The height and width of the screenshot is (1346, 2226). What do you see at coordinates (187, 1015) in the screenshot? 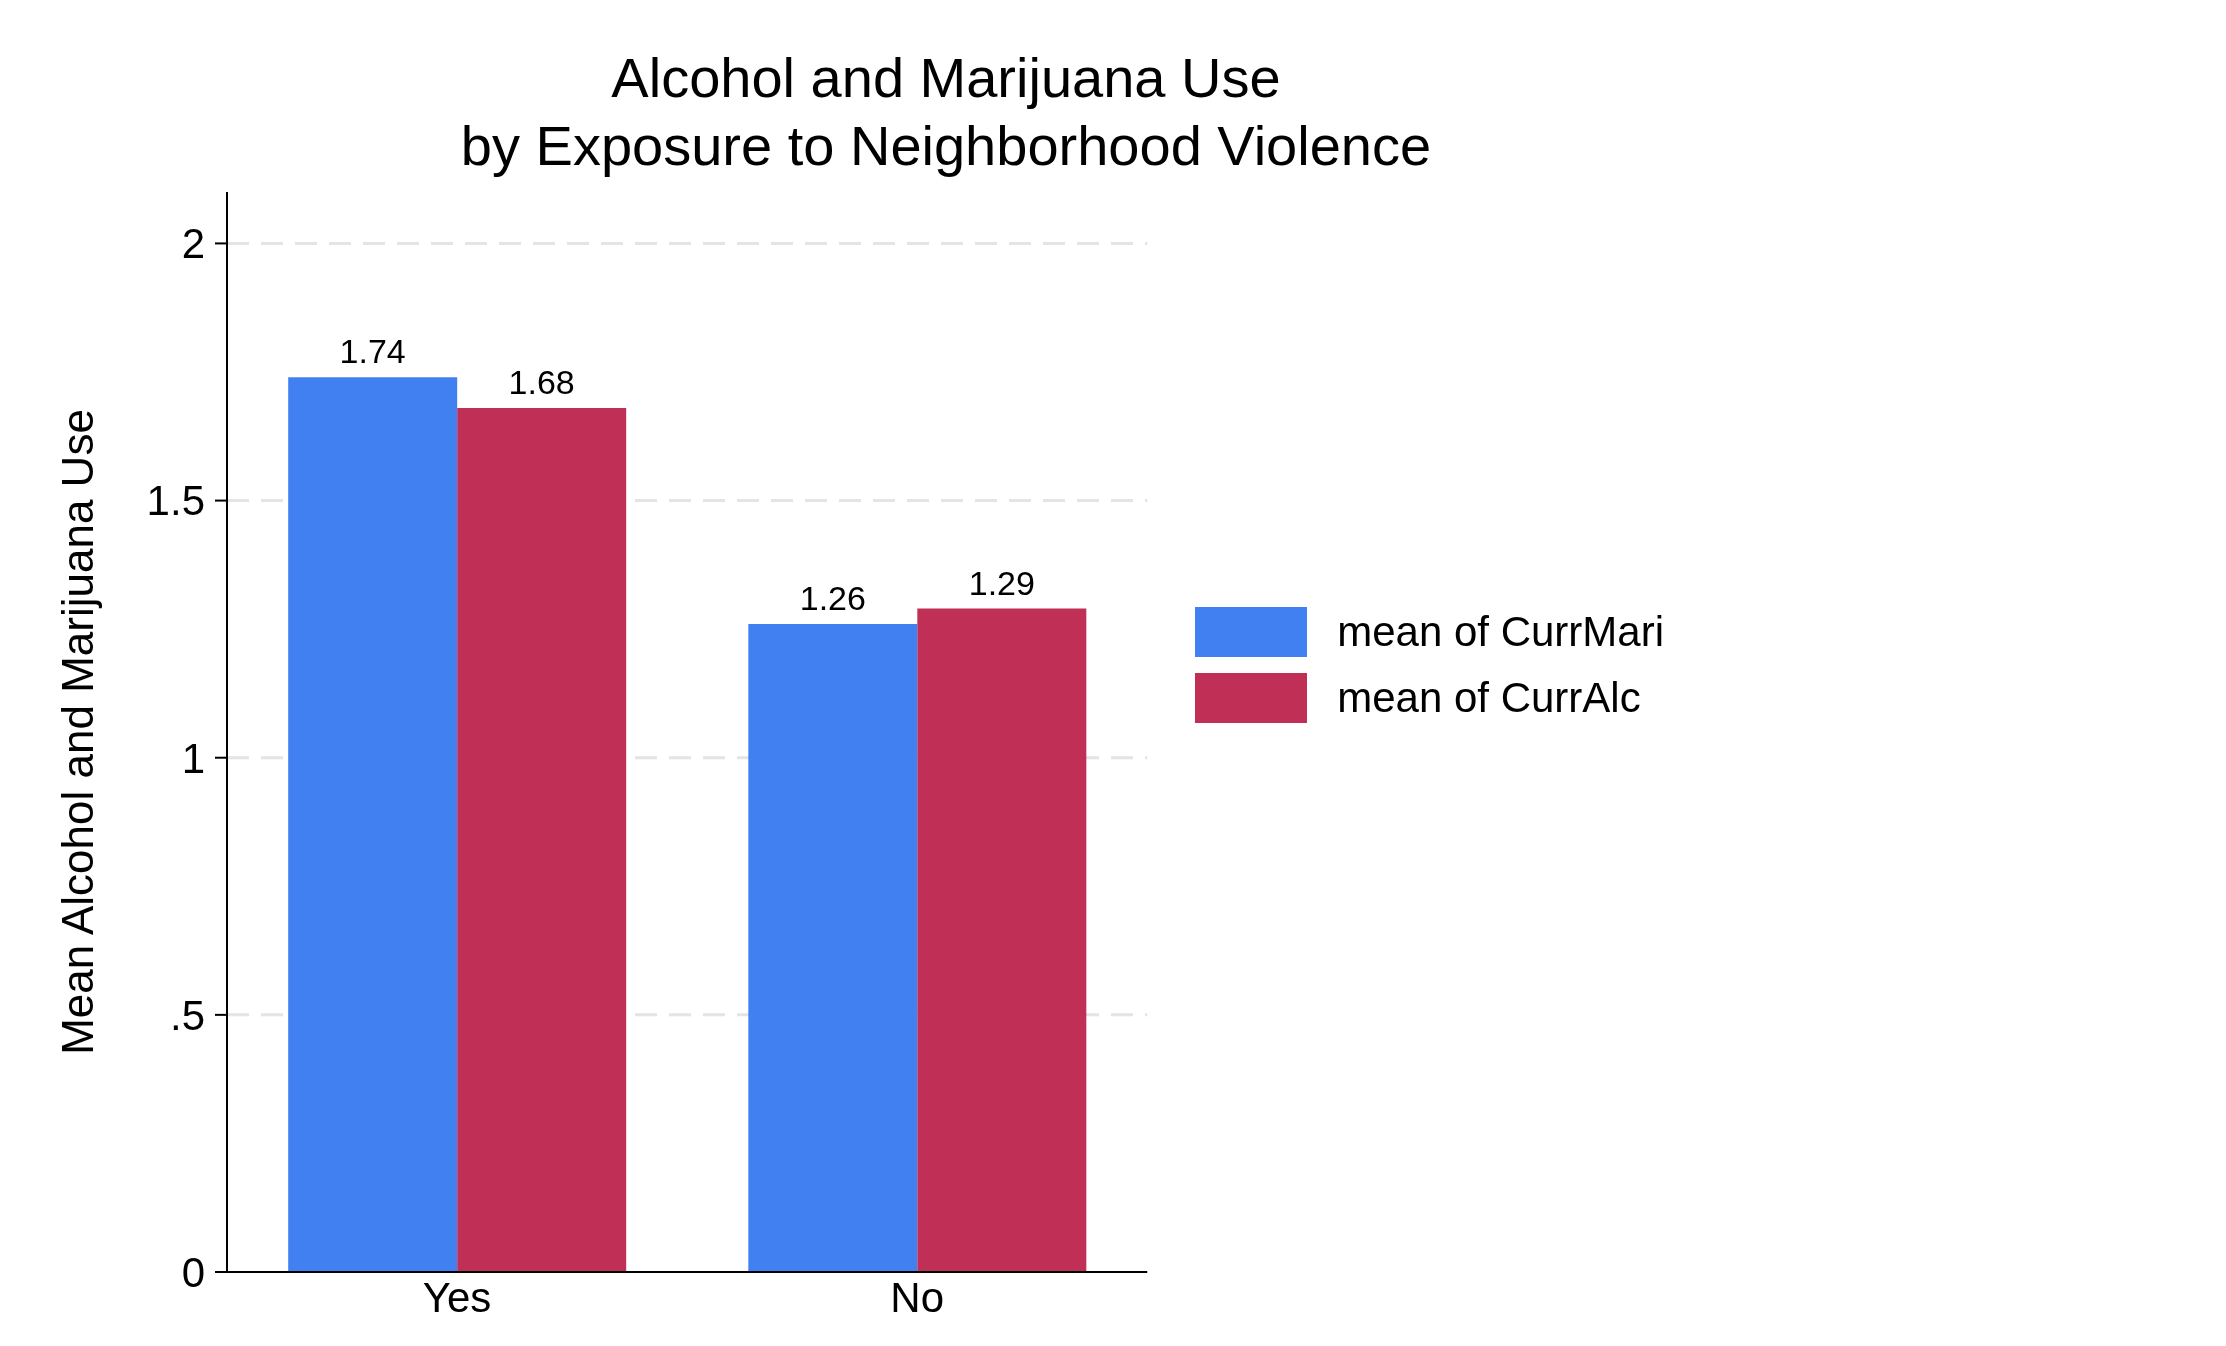
I see `y-tick-label: .5` at bounding box center [187, 1015].